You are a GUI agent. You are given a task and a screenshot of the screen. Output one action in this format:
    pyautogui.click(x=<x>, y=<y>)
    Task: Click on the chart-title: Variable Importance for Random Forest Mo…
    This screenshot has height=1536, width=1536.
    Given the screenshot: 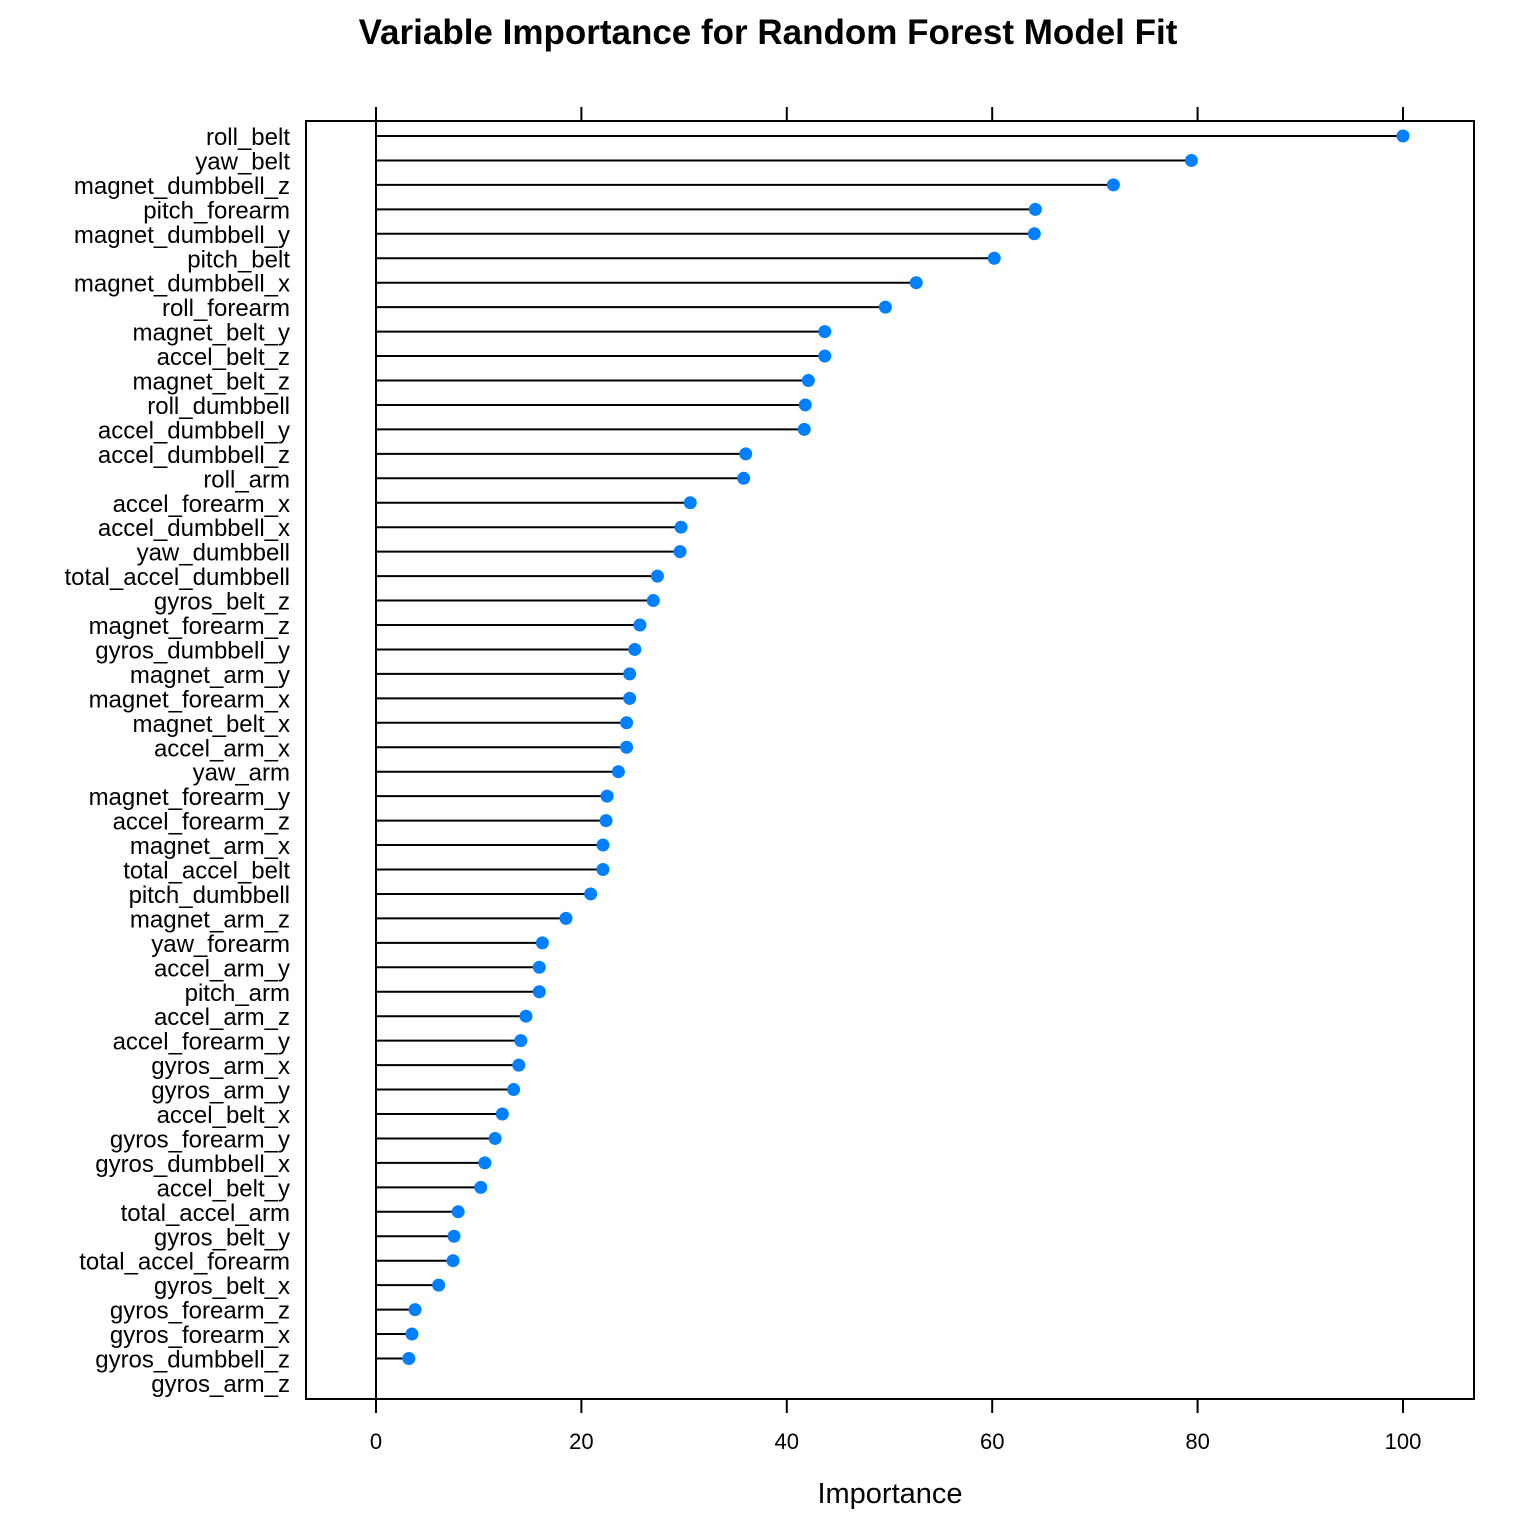 What is the action you would take?
    pyautogui.click(x=768, y=32)
    